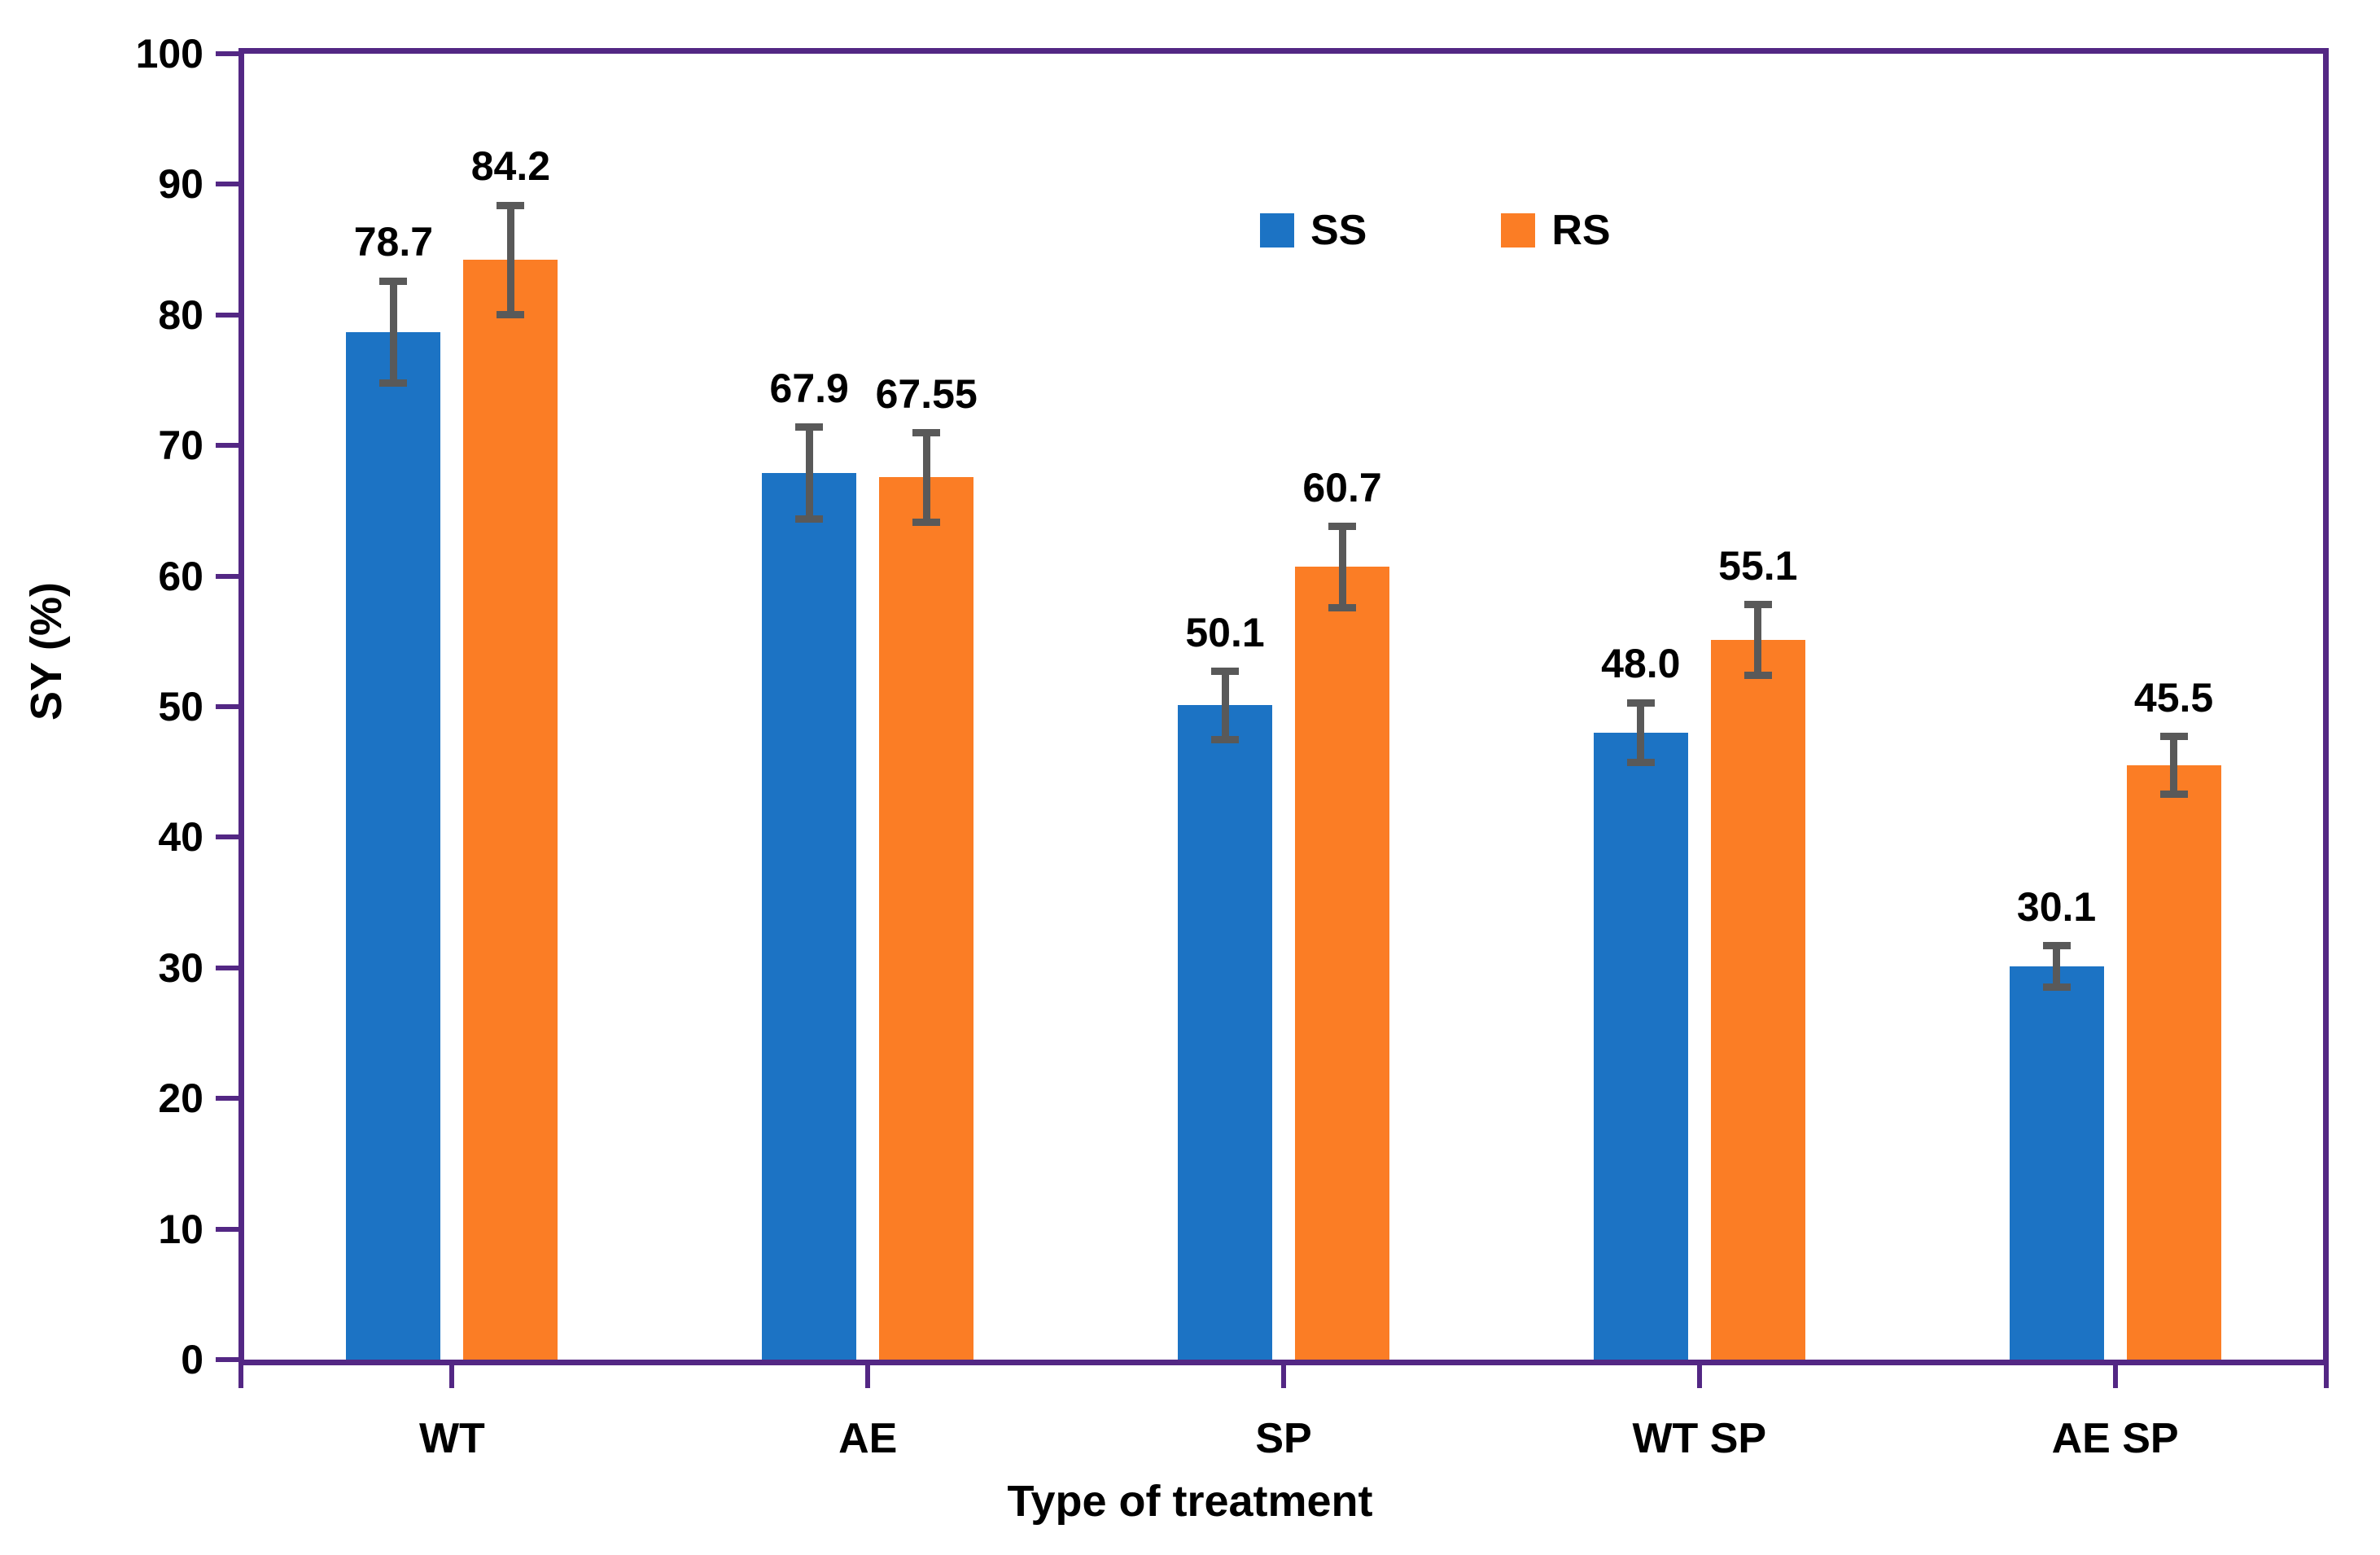 Image resolution: width=2380 pixels, height=1555 pixels. I want to click on legend-swatch-SS, so click(1277, 230).